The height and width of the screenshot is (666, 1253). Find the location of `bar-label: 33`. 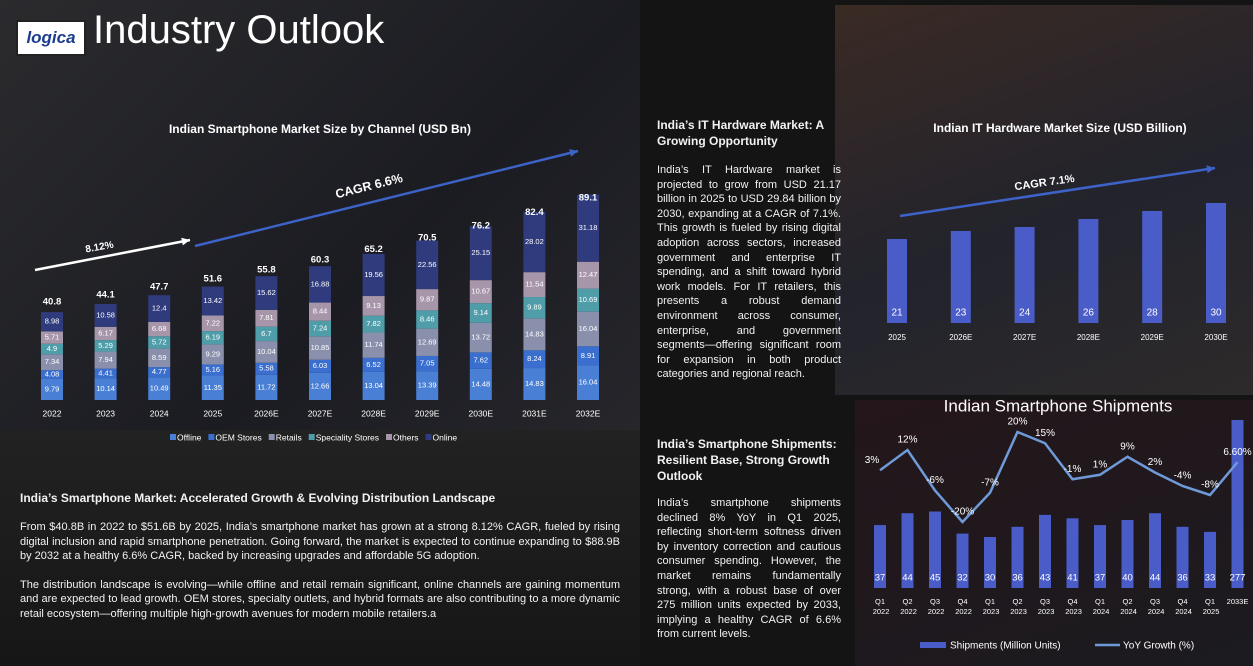

bar-label: 33 is located at coordinates (1210, 578).